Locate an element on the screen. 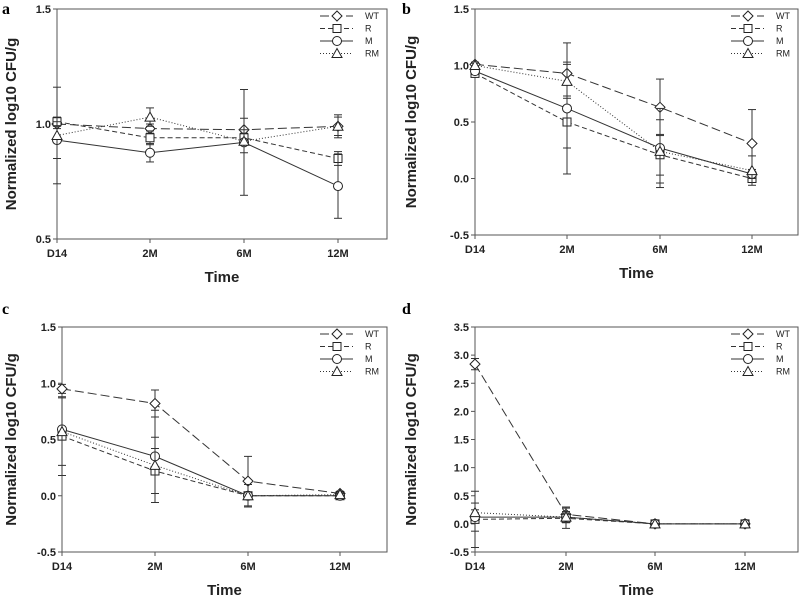 The image size is (800, 601). series-r is located at coordinates (197, 141).